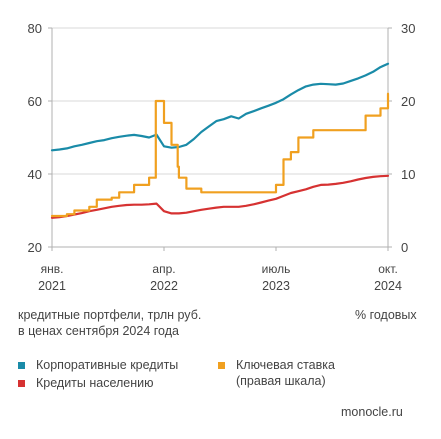 This screenshot has height=439, width=441. Describe the element at coordinates (52, 269) in the screenshot. I see `x-tick-label-2021-01-month: янв.` at that location.